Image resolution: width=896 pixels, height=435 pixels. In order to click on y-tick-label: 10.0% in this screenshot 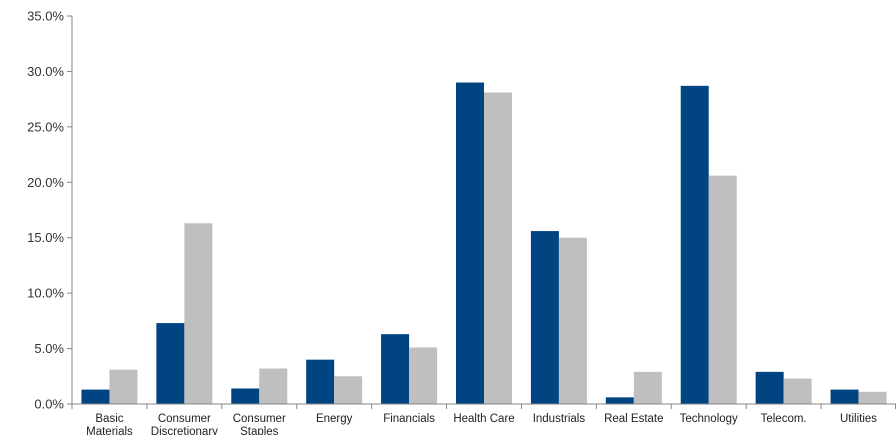, I will do `click(45, 293)`.